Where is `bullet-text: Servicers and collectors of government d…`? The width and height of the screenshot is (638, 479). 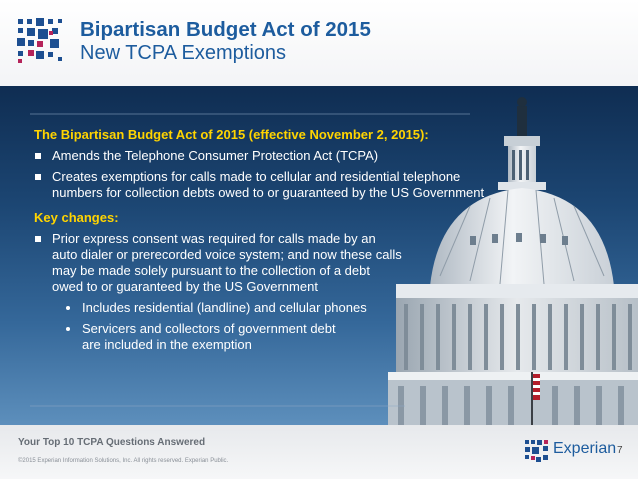
bullet-text: Servicers and collectors of government d… is located at coordinates (209, 336).